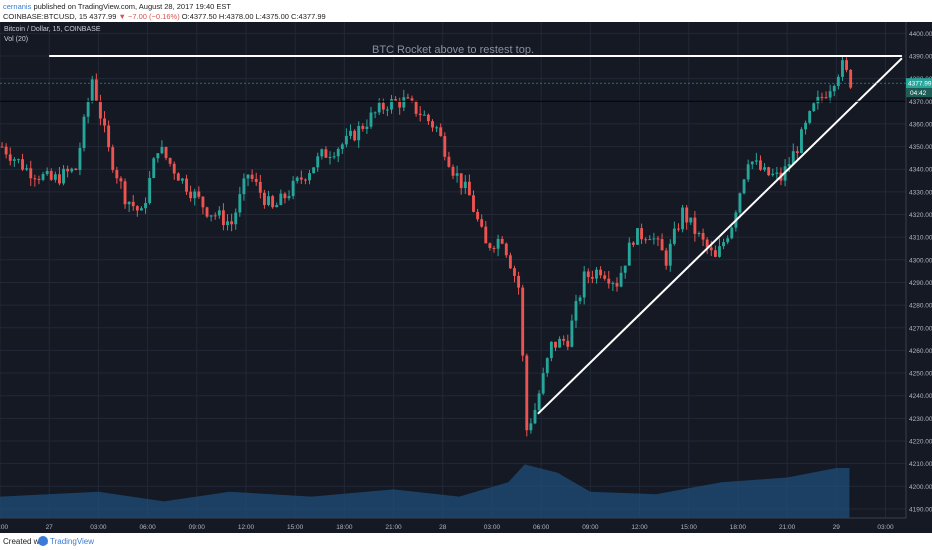 This screenshot has height=550, width=932. What do you see at coordinates (639, 527) in the screenshot?
I see `x-tick-label: 12:00` at bounding box center [639, 527].